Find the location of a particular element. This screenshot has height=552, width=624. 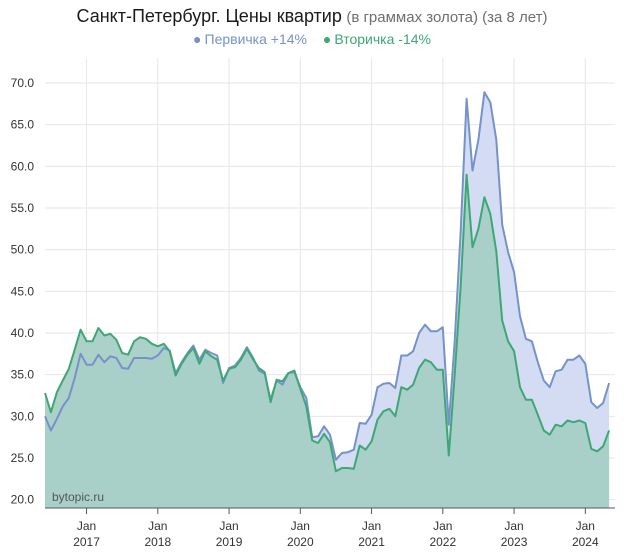

chart-title-main: Санкт-Петербург. Цены квартир is located at coordinates (209, 16).